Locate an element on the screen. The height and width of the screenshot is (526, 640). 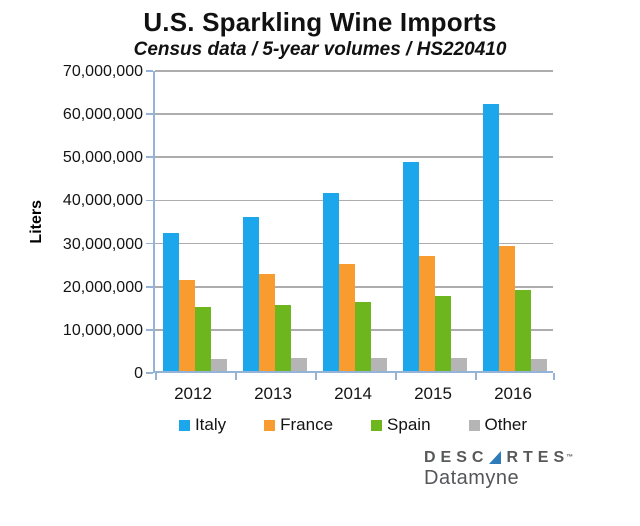
bar-other-2014 is located at coordinates (379, 364).